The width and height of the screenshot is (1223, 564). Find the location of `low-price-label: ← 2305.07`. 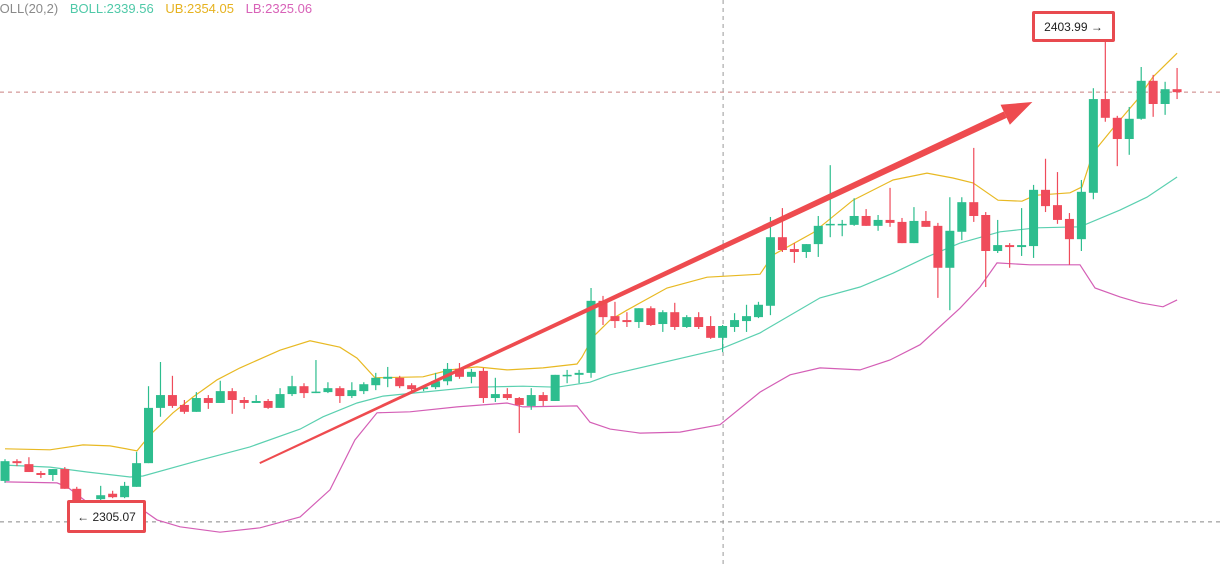

low-price-label: ← 2305.07 is located at coordinates (106, 516).